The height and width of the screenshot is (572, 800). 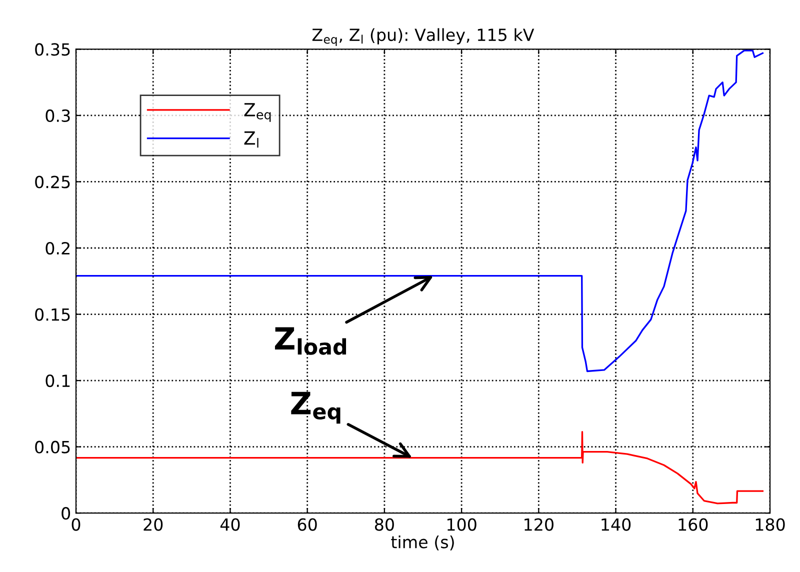 I want to click on x-tick-label: 20, so click(x=153, y=524).